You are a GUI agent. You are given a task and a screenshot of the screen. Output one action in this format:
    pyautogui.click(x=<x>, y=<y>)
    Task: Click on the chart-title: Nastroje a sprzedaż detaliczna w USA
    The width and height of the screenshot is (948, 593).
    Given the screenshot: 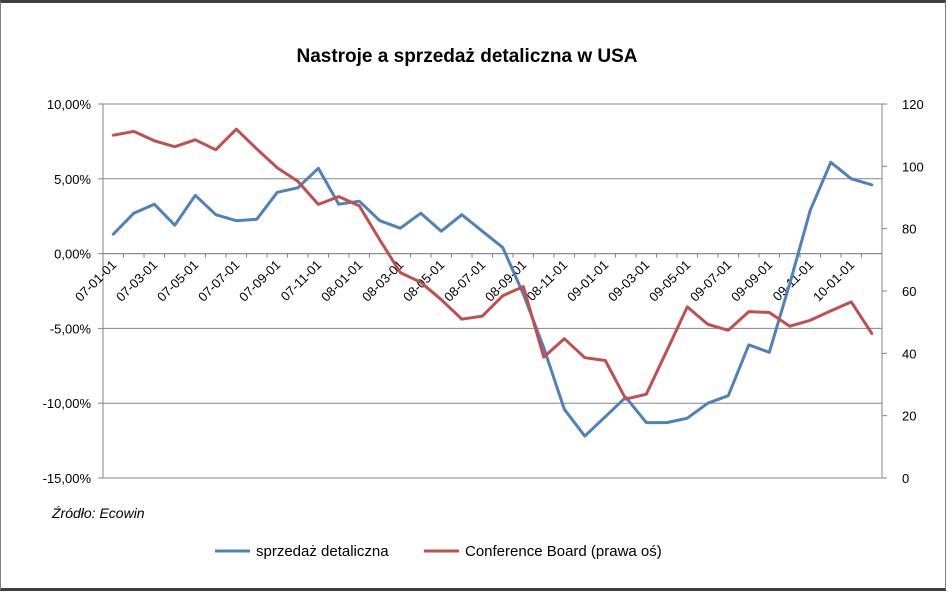 What is the action you would take?
    pyautogui.click(x=466, y=56)
    